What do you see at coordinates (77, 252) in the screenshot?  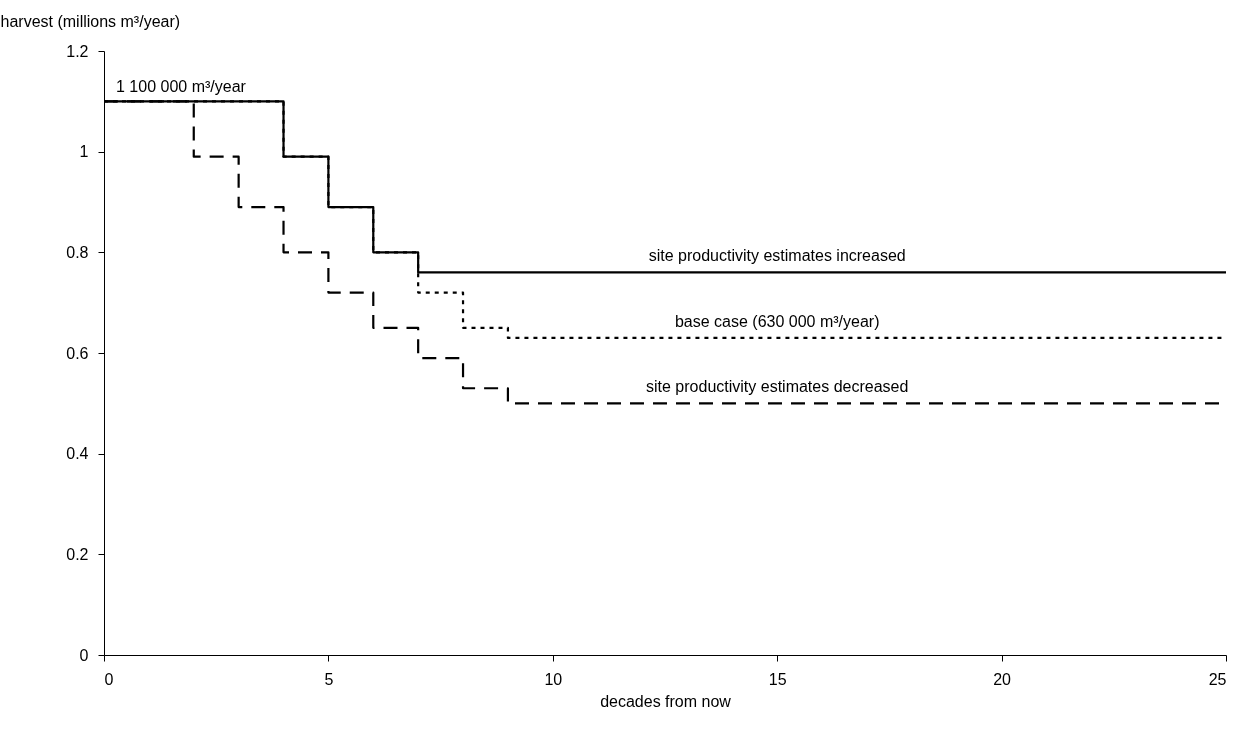 I see `y-tick-label: 0.8` at bounding box center [77, 252].